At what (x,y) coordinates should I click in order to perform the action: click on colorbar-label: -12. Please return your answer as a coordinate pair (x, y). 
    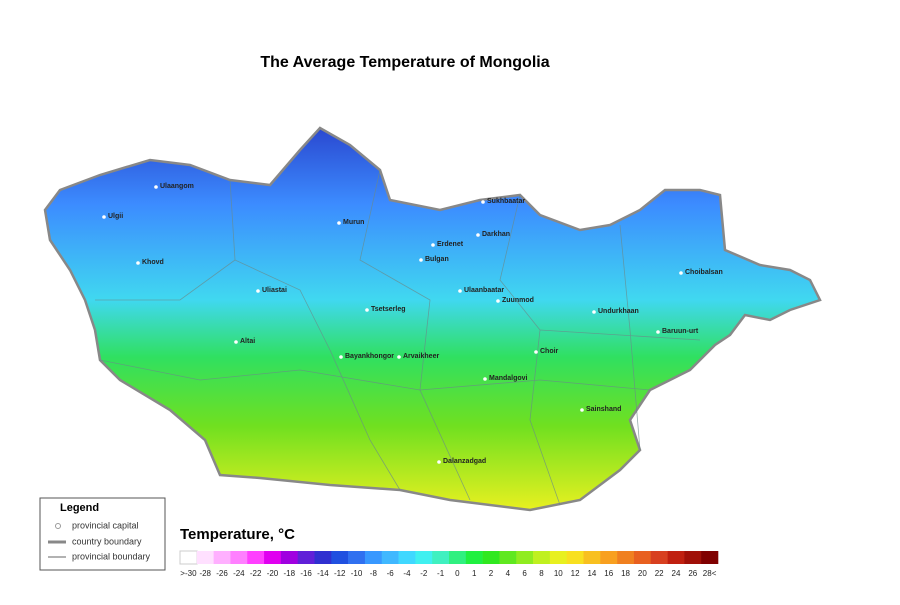
    Looking at the image, I should click on (340, 573).